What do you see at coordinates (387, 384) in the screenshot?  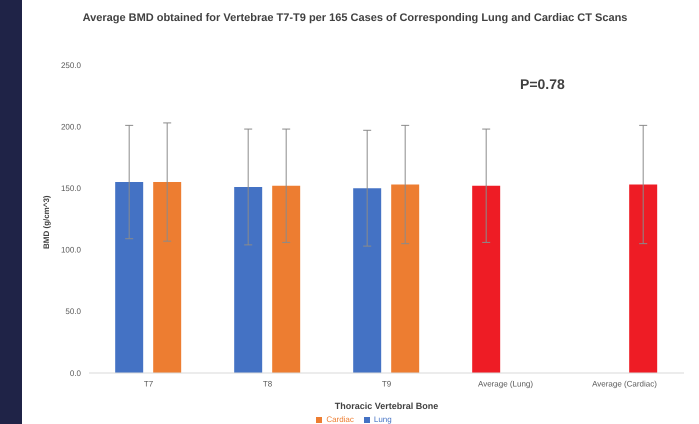 I see `x-tick-label: T9` at bounding box center [387, 384].